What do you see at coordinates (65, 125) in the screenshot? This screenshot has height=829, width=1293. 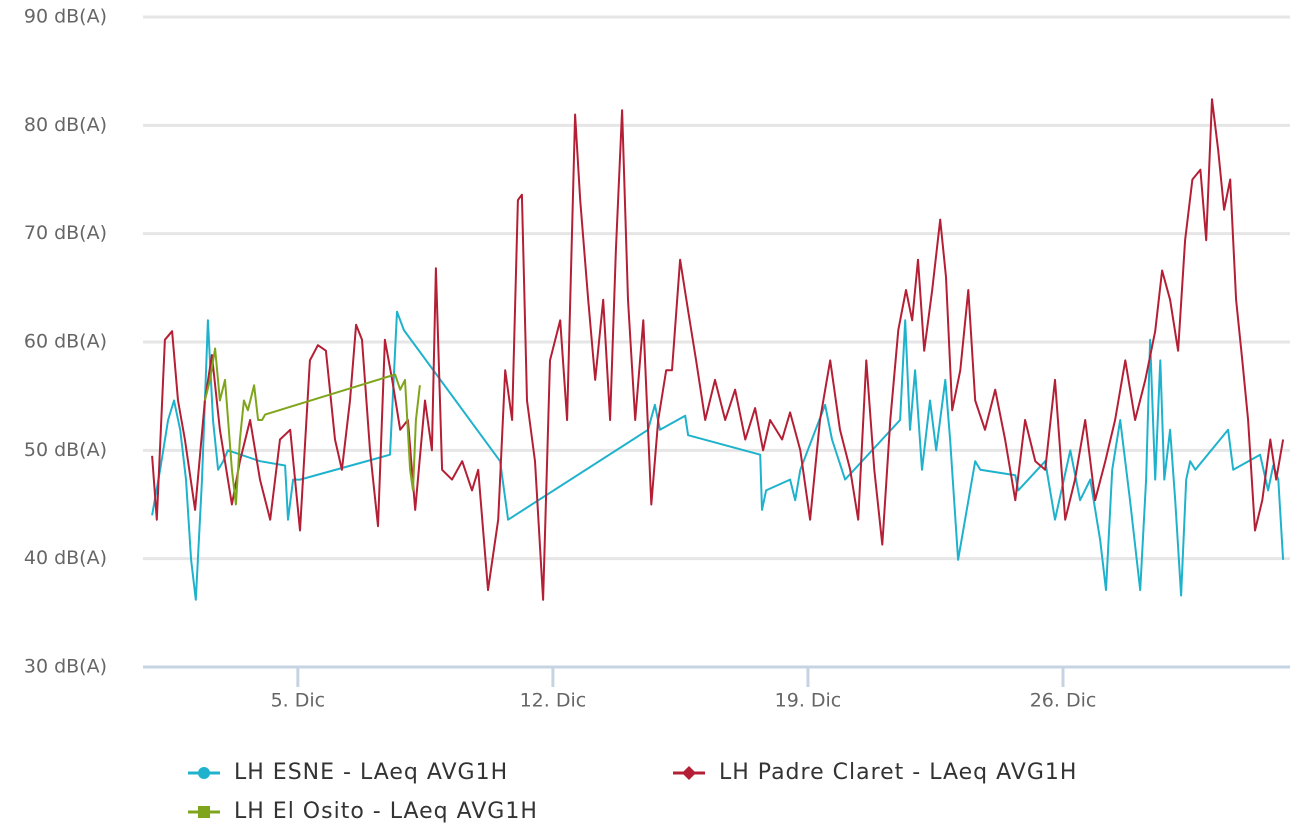 I see `y-tick-label: 80 dB(A)` at bounding box center [65, 125].